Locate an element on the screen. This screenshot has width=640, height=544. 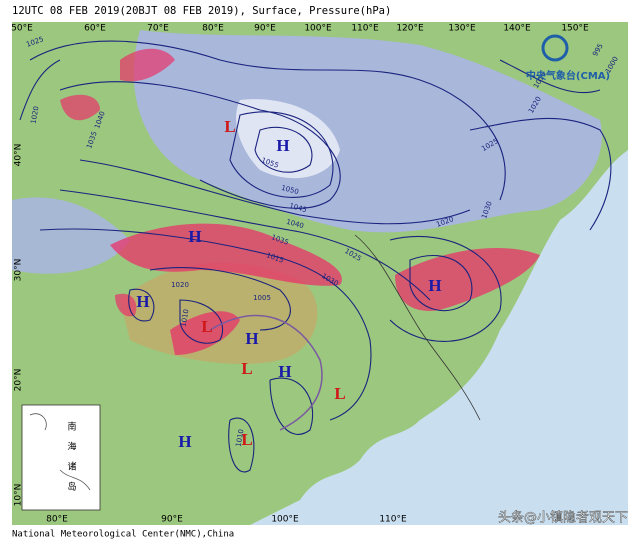
longitude-label: 150°E is located at coordinates (575, 29).